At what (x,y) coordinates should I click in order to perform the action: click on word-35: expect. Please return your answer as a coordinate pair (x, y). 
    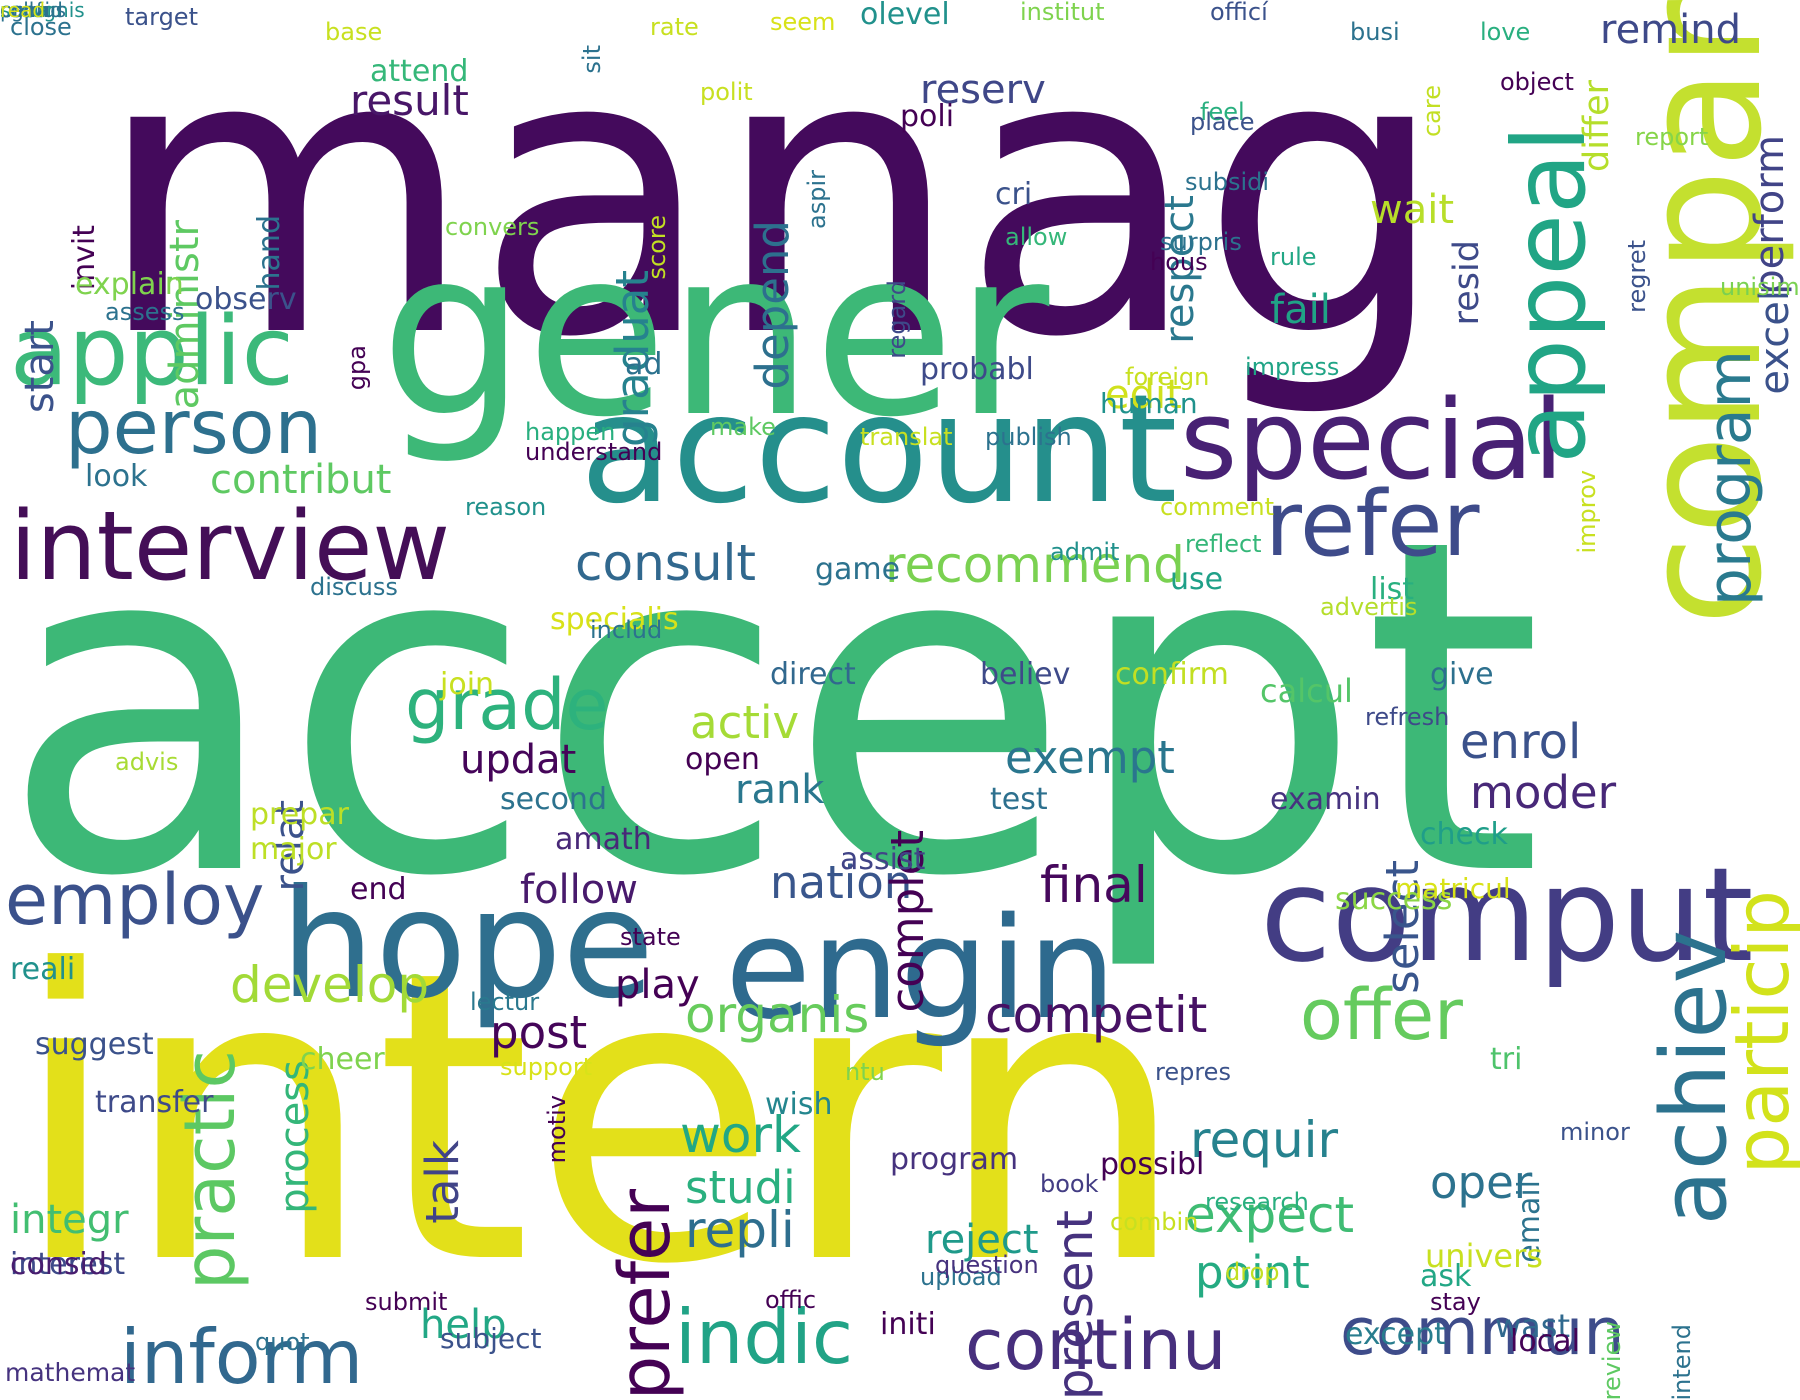
    Looking at the image, I should click on (1270, 1215).